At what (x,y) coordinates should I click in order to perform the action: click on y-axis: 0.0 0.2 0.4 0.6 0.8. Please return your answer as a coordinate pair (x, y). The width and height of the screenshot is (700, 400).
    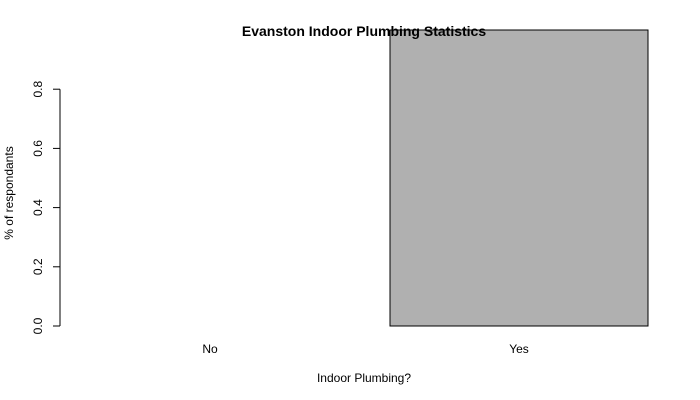
    Looking at the image, I should click on (46, 207).